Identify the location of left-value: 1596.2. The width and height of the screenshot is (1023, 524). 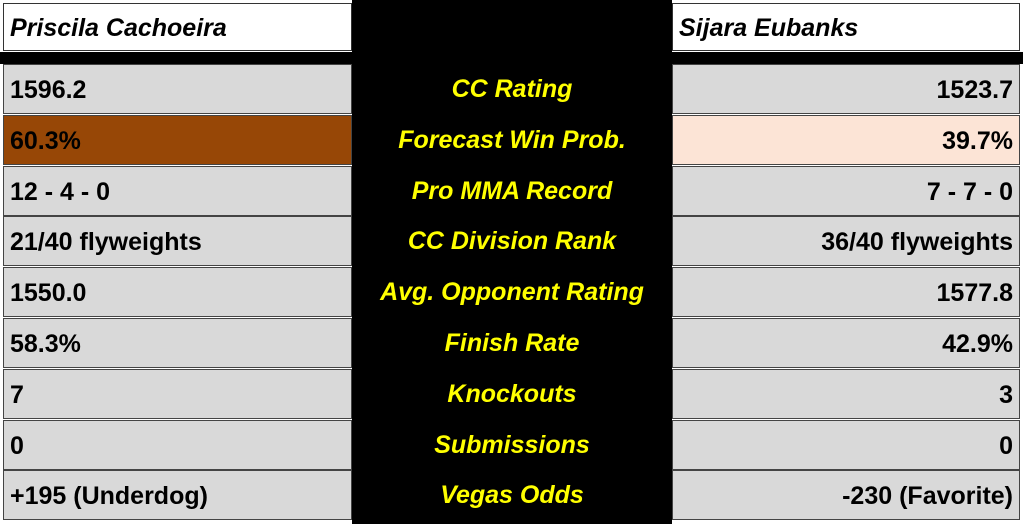
(177, 89).